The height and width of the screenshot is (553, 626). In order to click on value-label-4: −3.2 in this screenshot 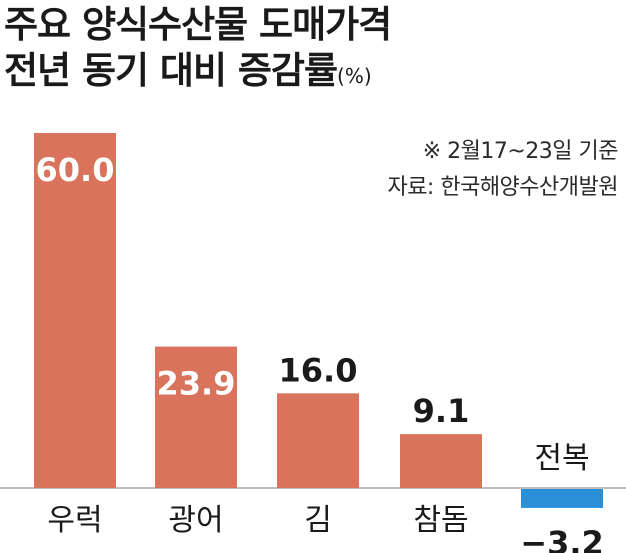, I will do `click(562, 538)`.